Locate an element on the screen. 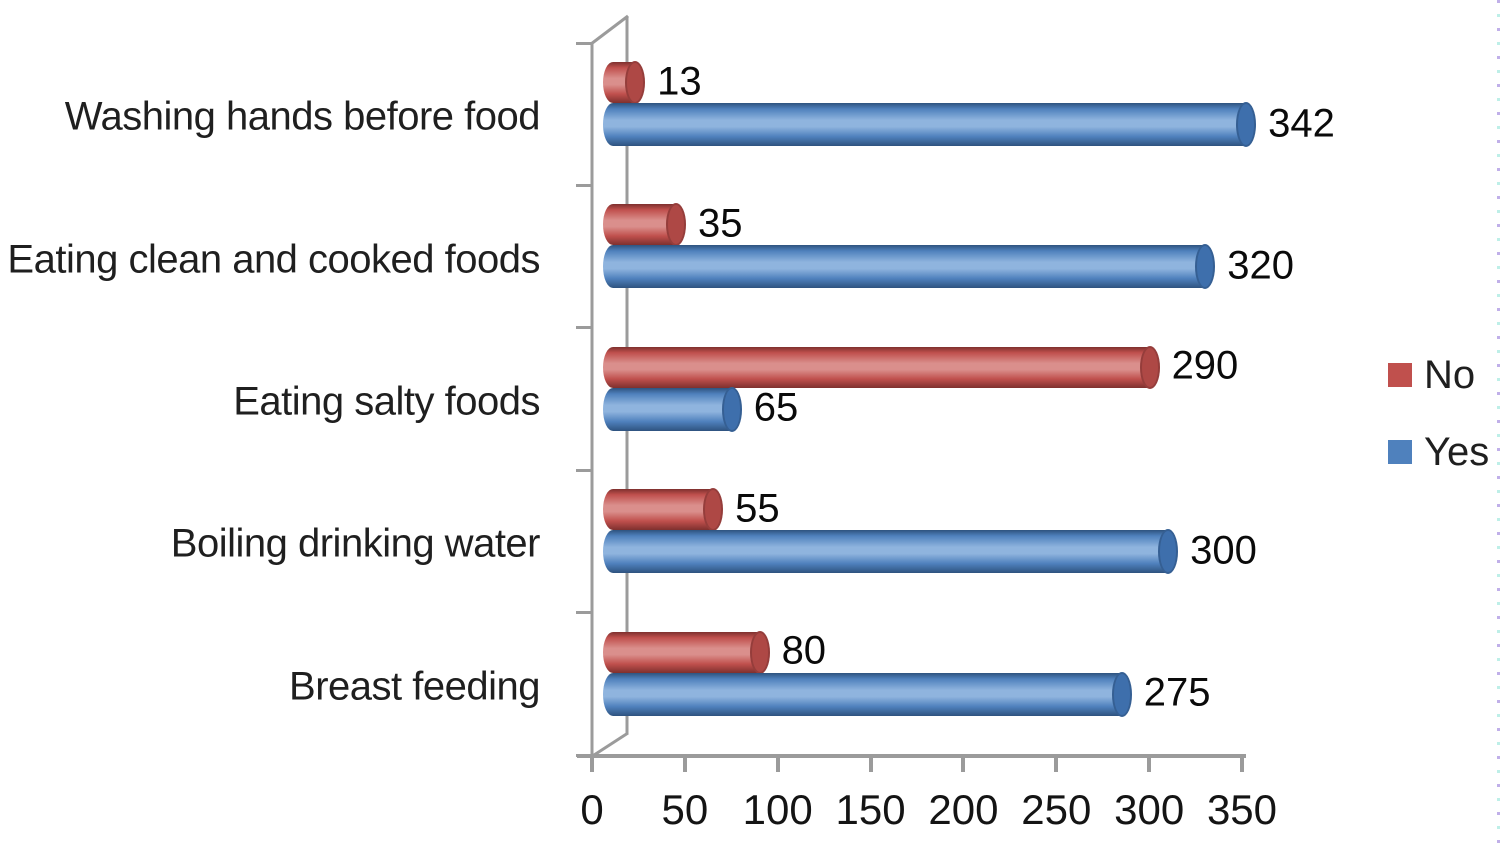  category-label: Boiling drinking water is located at coordinates (355, 543).